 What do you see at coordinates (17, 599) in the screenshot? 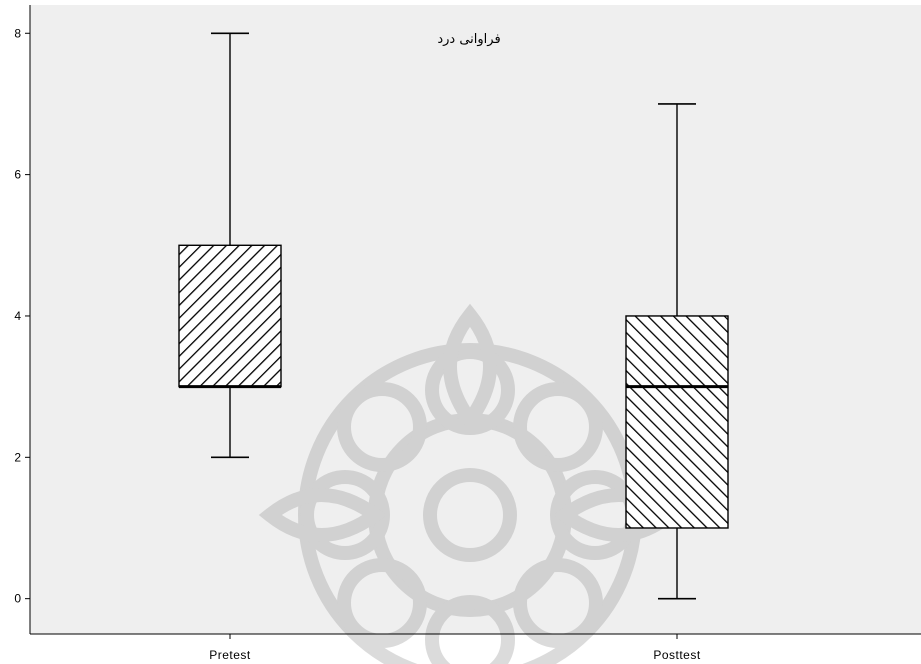
I see `y-tick-label: 0` at bounding box center [17, 599].